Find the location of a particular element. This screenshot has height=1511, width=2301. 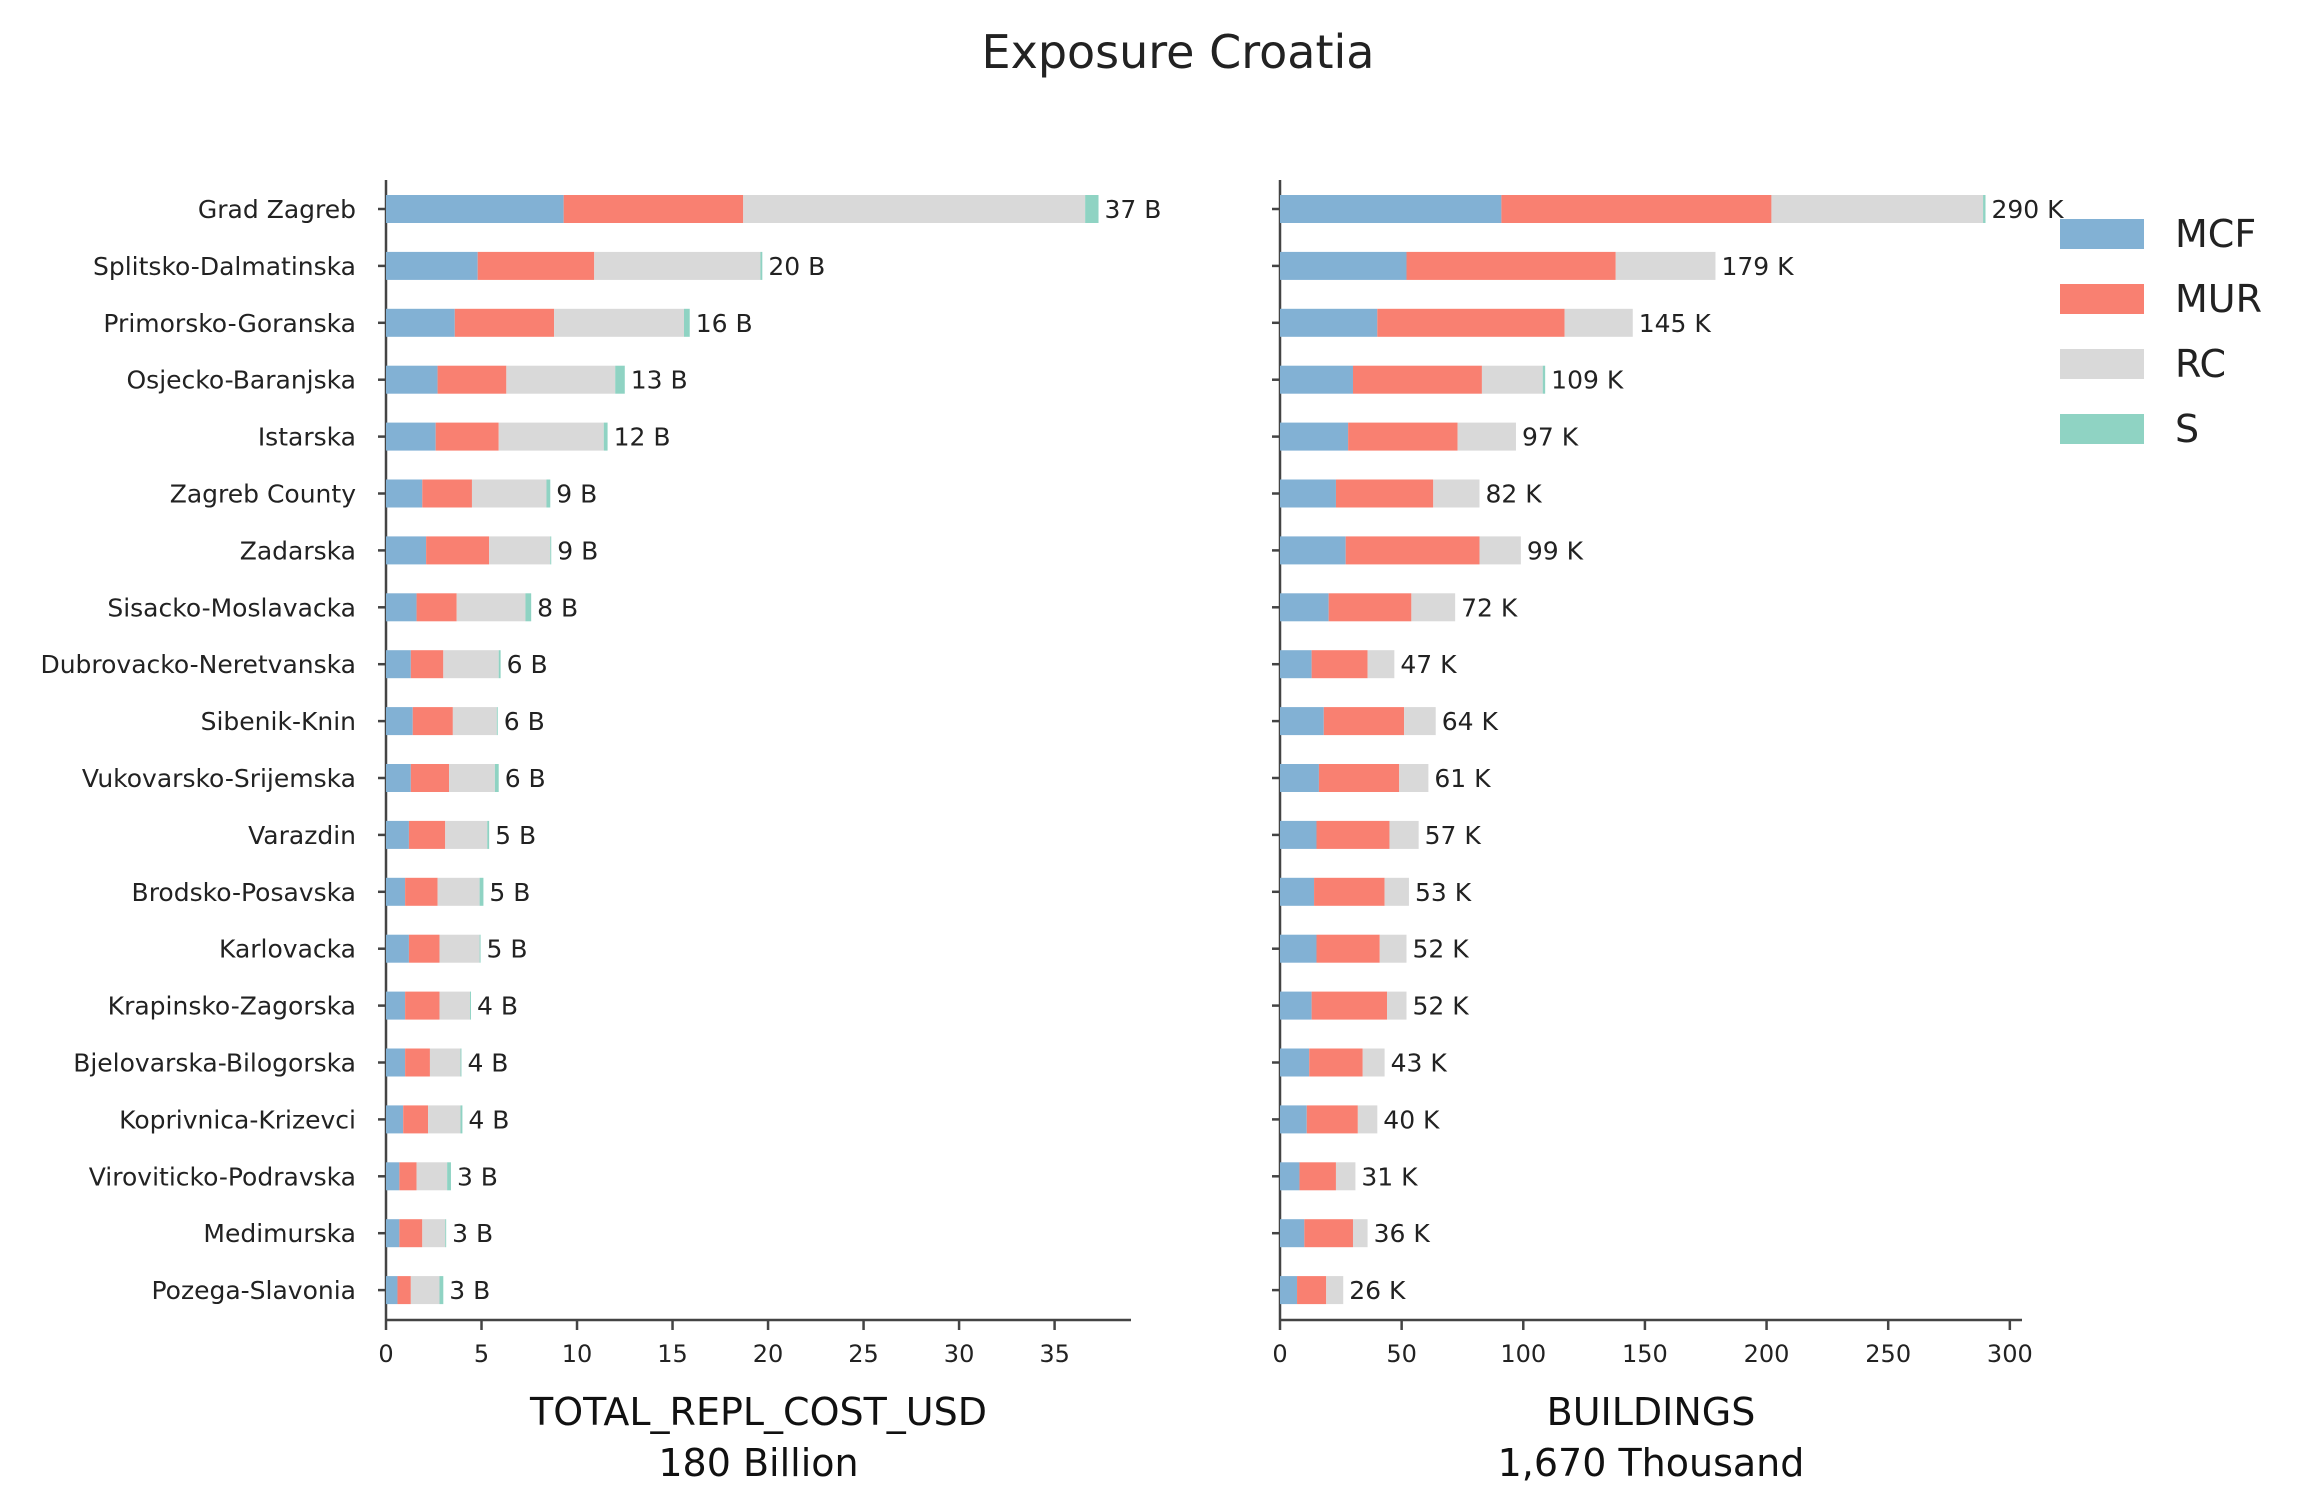

data-label: 47 K is located at coordinates (1428, 664).